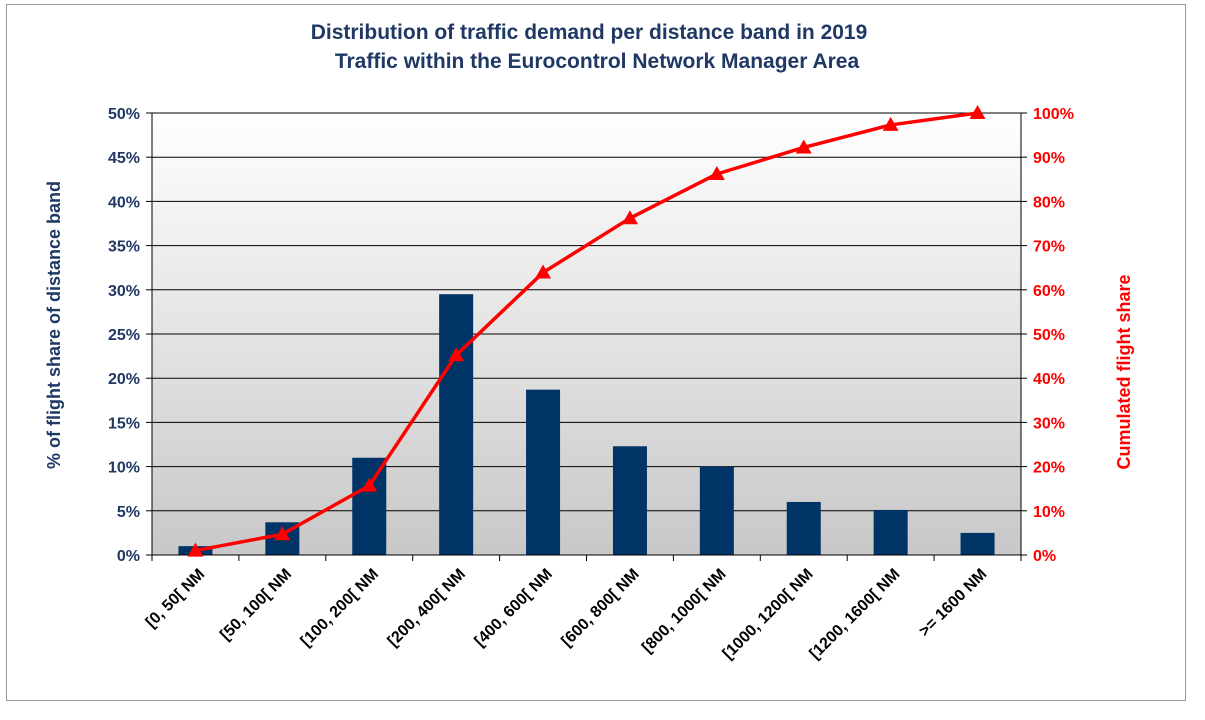 The width and height of the screenshot is (1205, 720). I want to click on x-tick-label: [600, 800[ NM, so click(600, 608).